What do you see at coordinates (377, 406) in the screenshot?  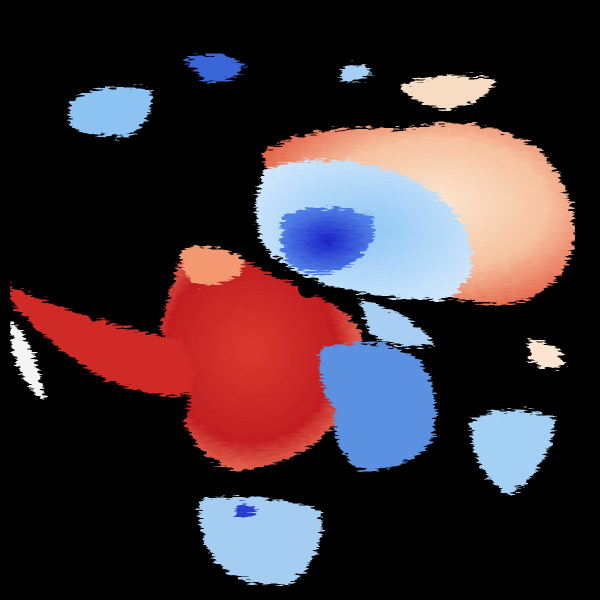 I see `inbound-south-region` at bounding box center [377, 406].